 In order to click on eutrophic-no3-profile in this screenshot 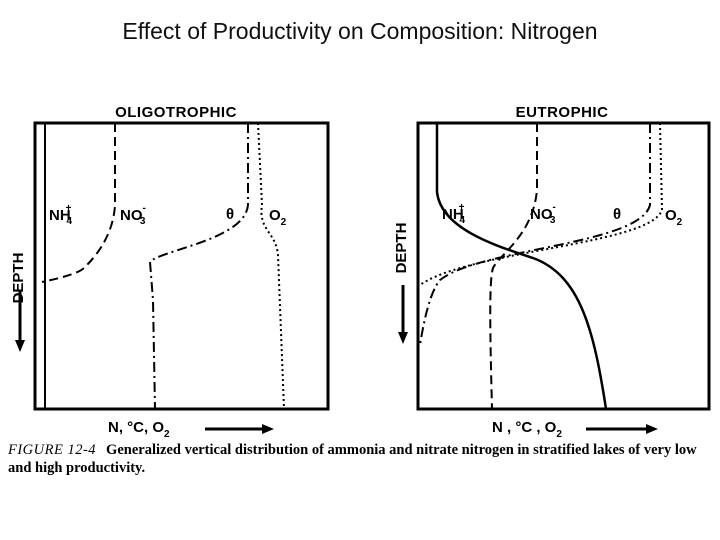, I will do `click(513, 266)`.